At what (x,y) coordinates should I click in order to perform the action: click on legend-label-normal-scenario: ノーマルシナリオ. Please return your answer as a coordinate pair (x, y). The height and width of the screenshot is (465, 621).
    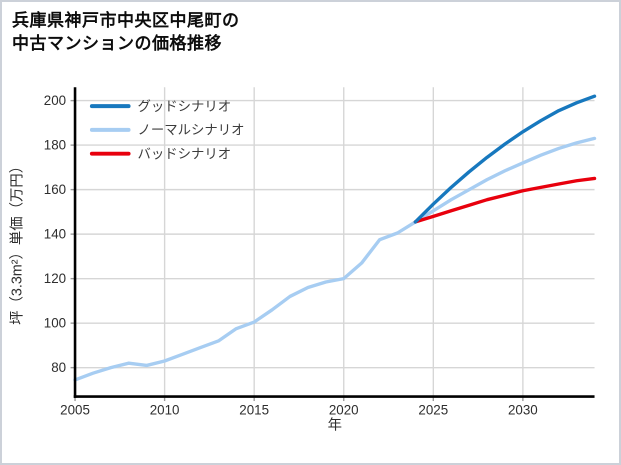
    Looking at the image, I should click on (191, 130).